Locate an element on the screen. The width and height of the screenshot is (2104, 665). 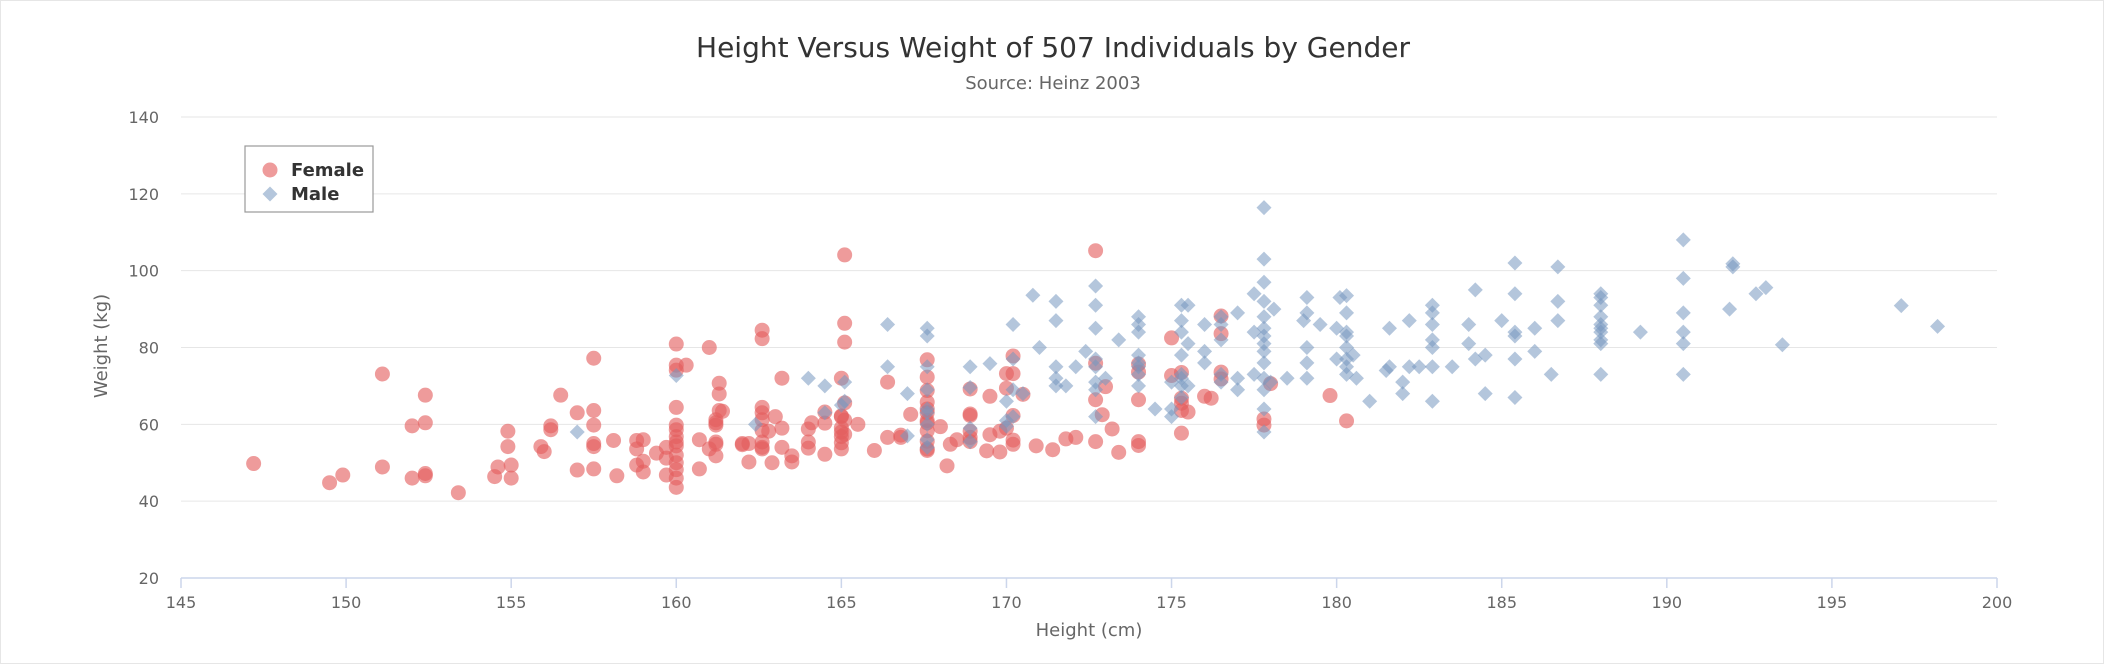
legend-label-female: Female is located at coordinates (327, 170).